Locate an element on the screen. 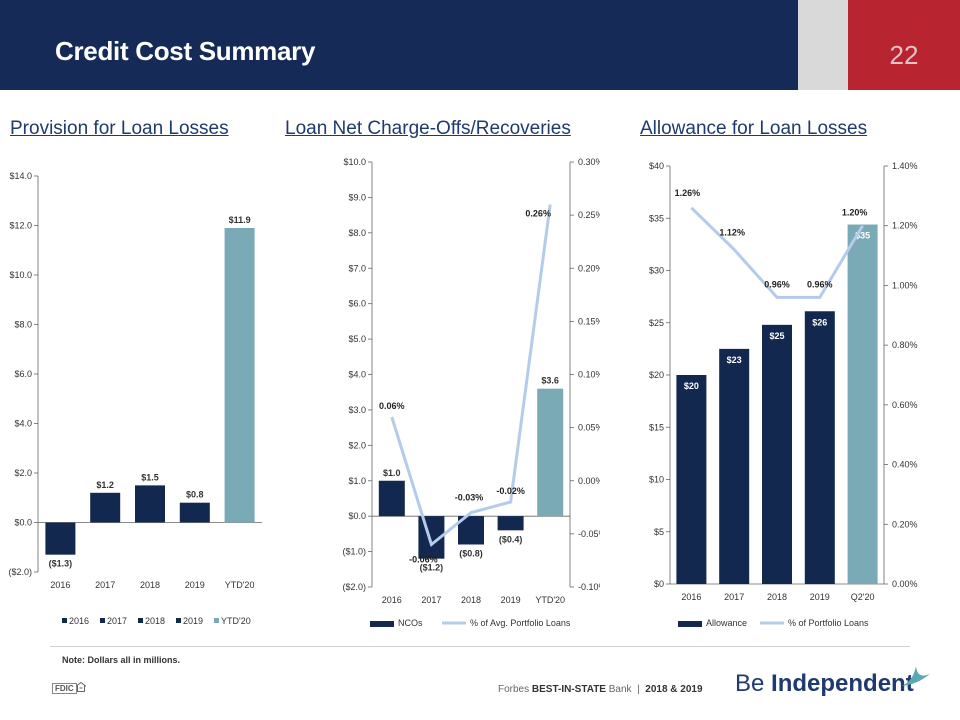 Image resolution: width=960 pixels, height=720 pixels. forbes-best-in-state: BEST-IN-STATE is located at coordinates (568, 689).